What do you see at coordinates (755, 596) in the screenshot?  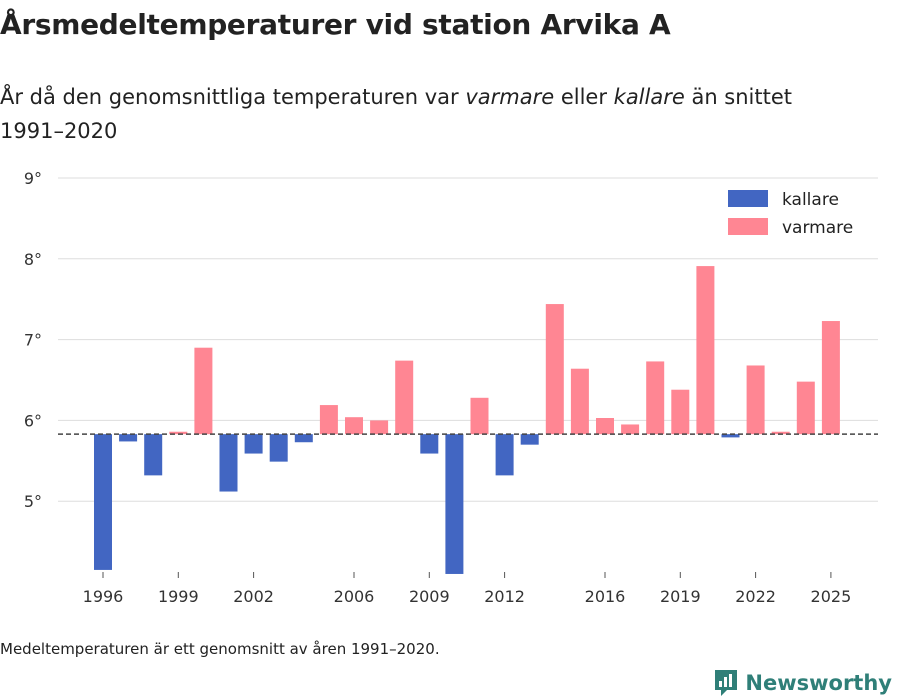 I see `x-tick-label: 2022` at bounding box center [755, 596].